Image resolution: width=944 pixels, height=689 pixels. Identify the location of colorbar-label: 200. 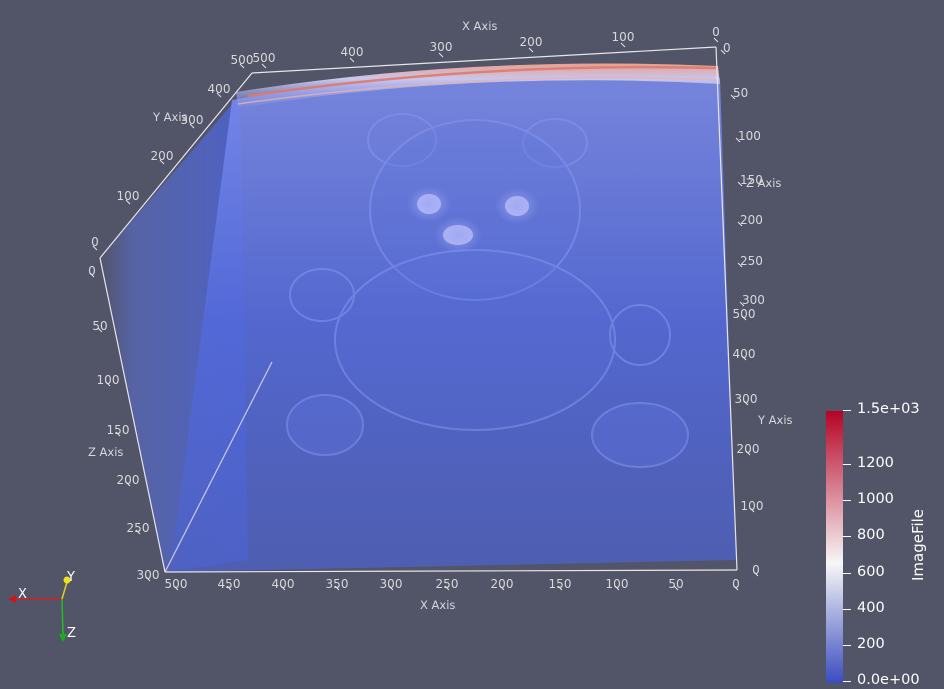
(871, 644).